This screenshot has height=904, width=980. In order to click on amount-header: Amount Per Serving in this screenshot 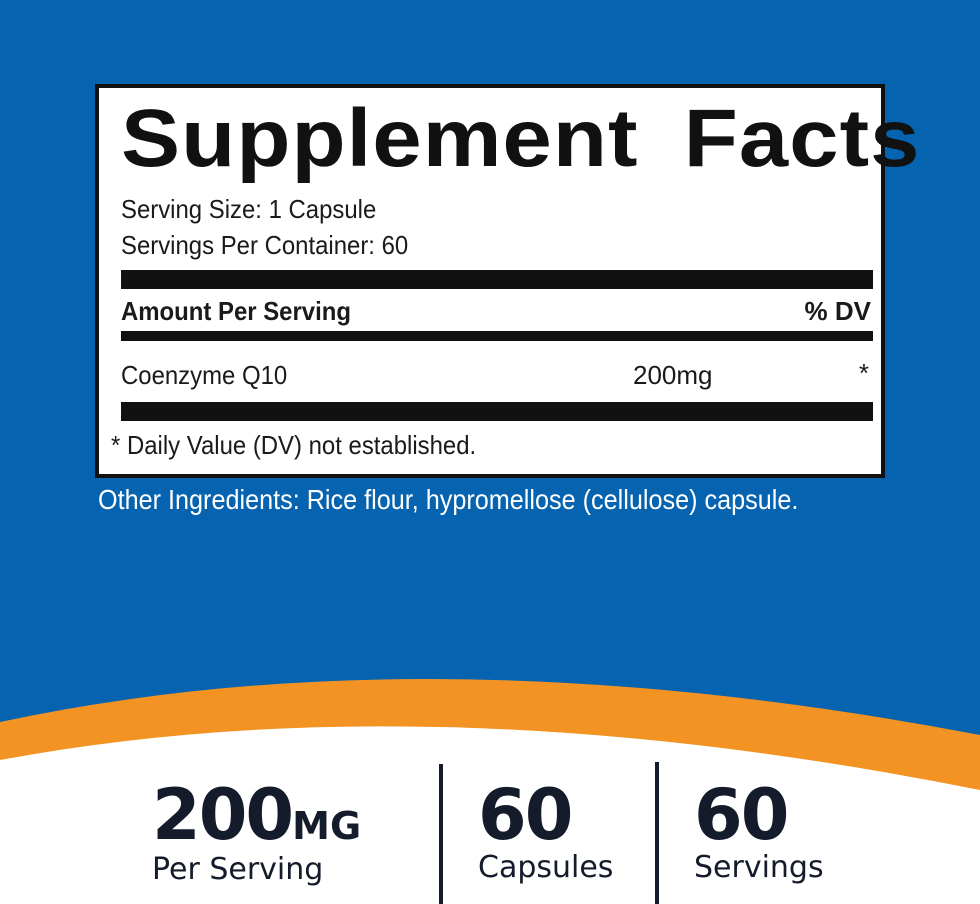, I will do `click(236, 311)`.